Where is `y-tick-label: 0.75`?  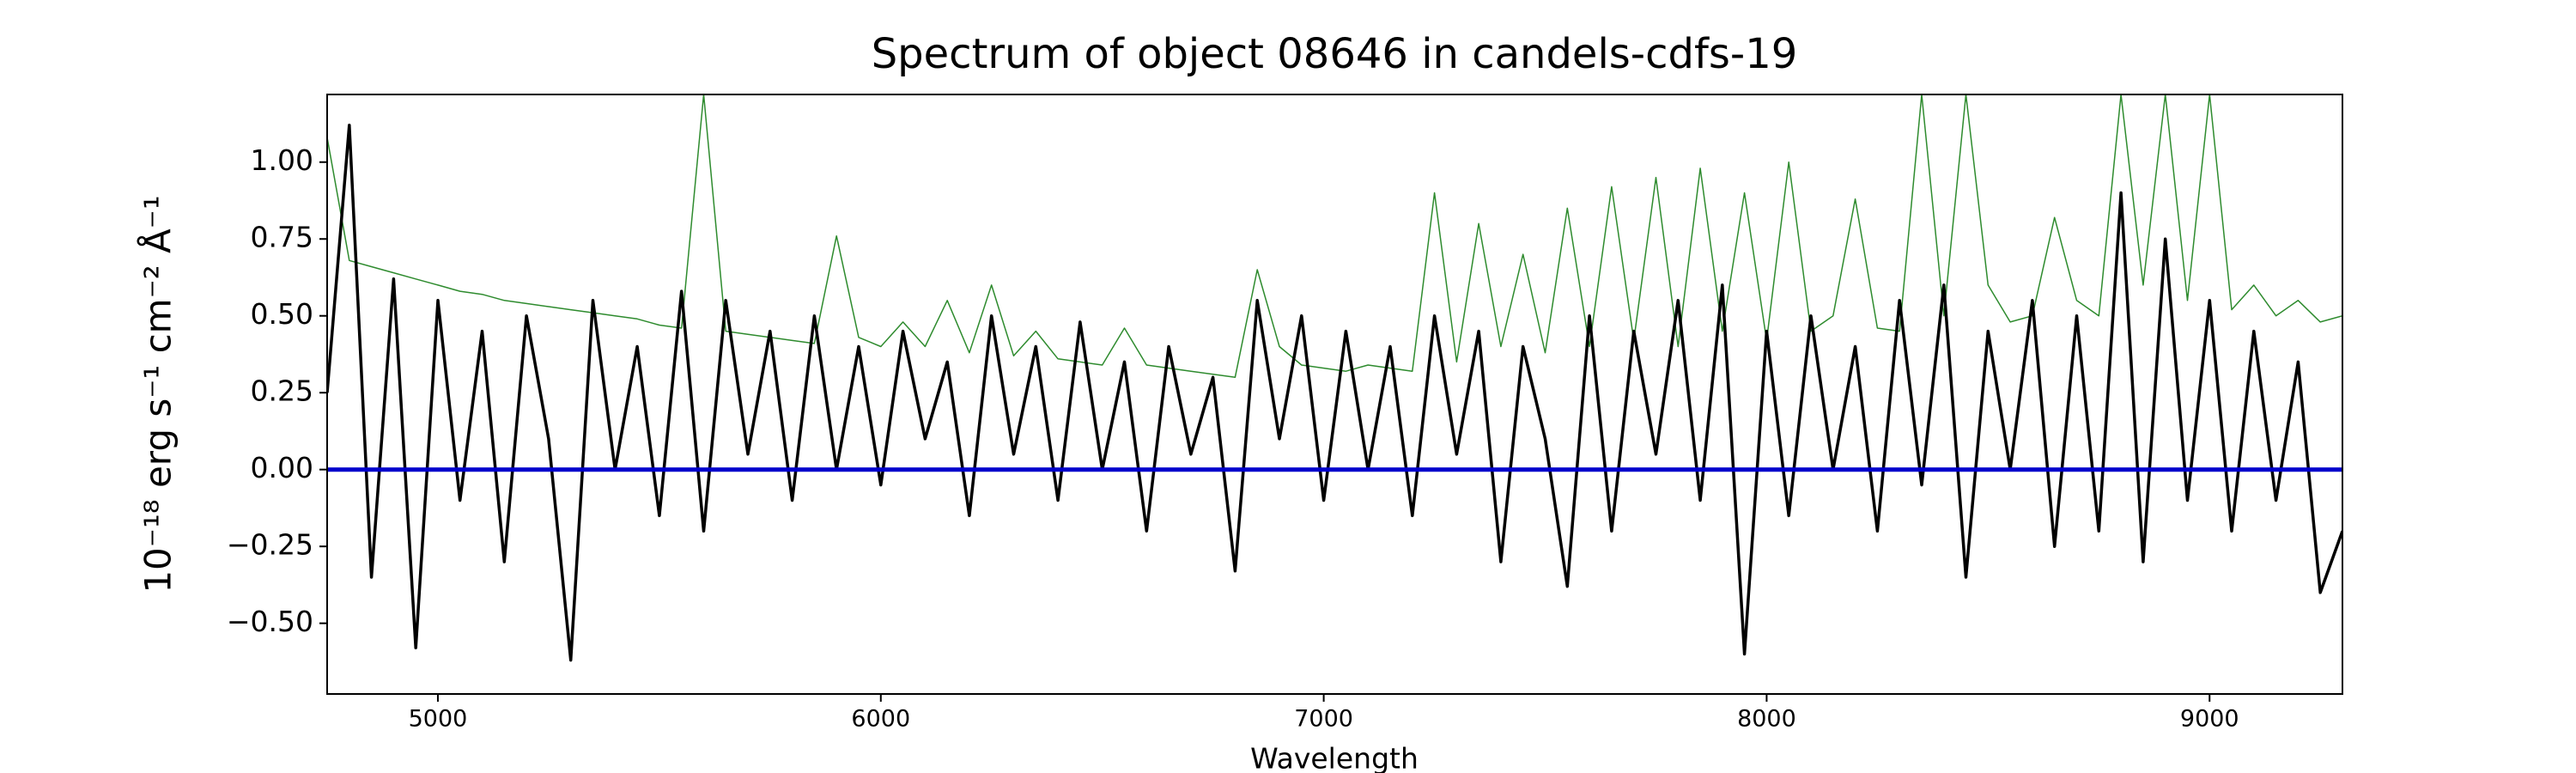 y-tick-label: 0.75 is located at coordinates (282, 238).